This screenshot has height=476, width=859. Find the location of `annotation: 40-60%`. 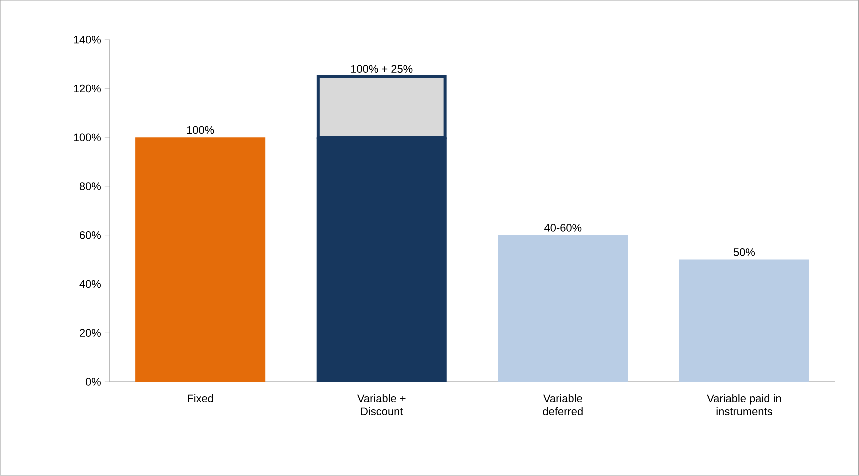

annotation: 40-60% is located at coordinates (563, 228).